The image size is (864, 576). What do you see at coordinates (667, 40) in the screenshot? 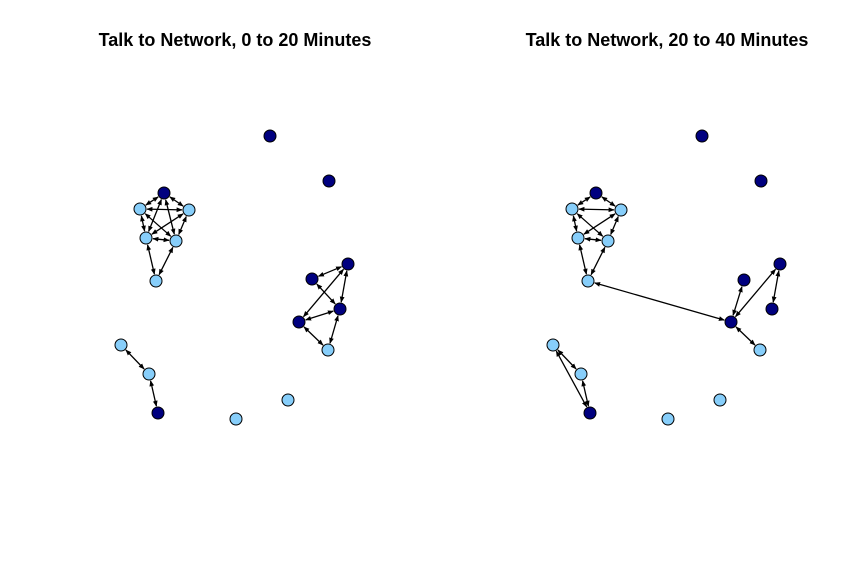
I see `panel-title-right: Talk to Network, 20 to 40 Minutes` at bounding box center [667, 40].